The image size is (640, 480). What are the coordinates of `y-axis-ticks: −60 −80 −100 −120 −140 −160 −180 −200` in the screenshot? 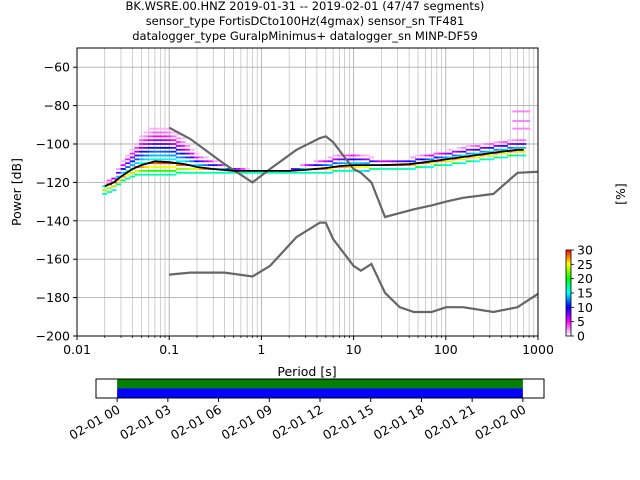 It's located at (56, 202).